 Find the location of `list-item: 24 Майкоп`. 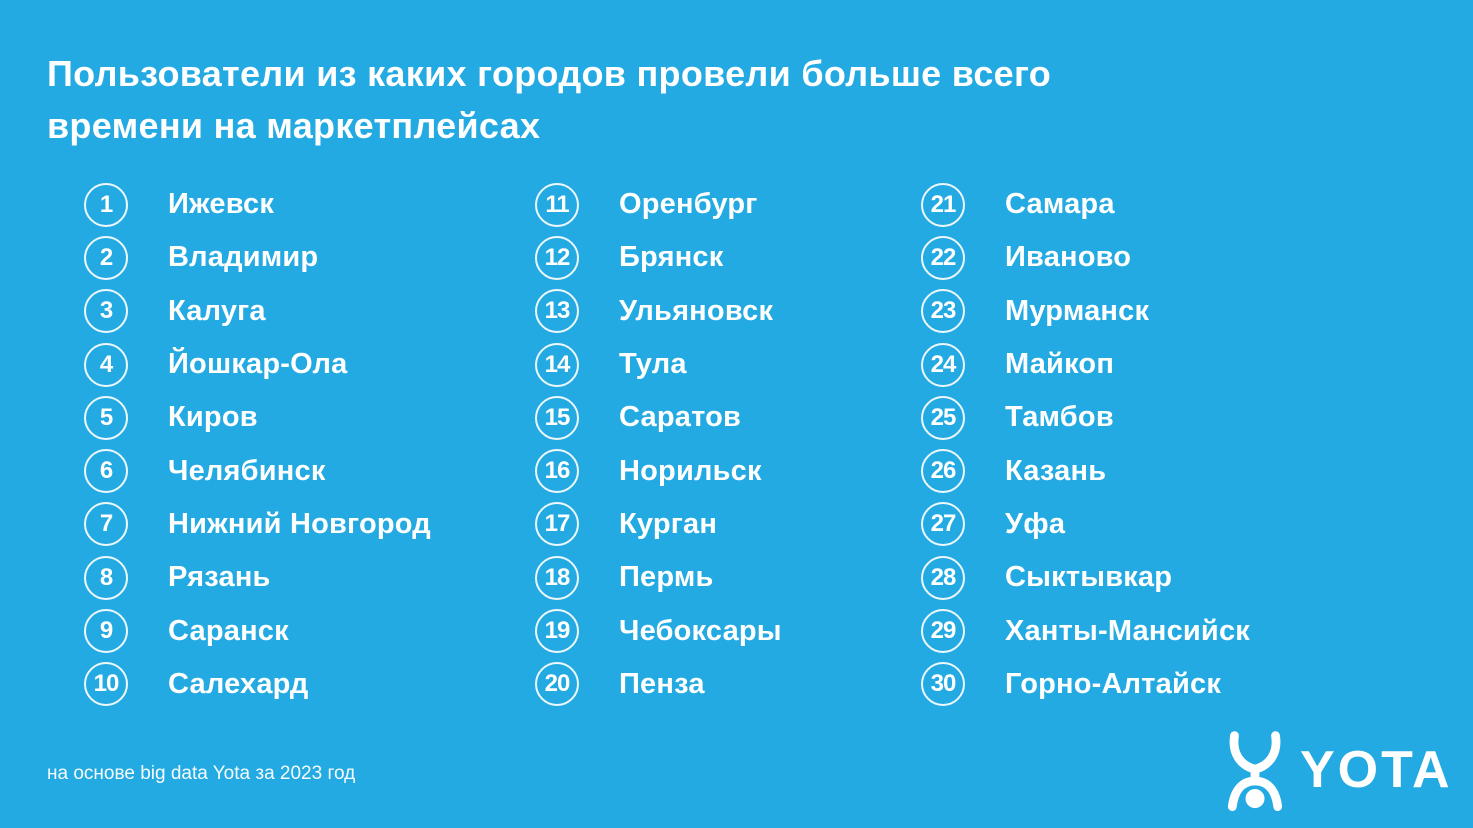

list-item: 24 Майкоп is located at coordinates (1085, 364).